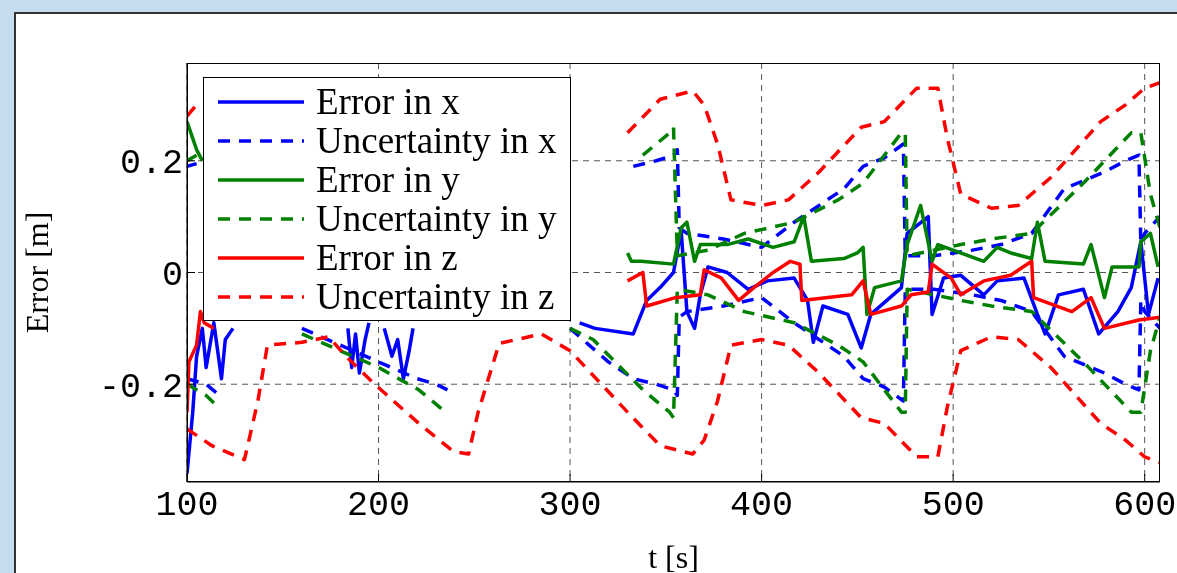 This screenshot has height=573, width=1177. Describe the element at coordinates (1145, 505) in the screenshot. I see `x-tick-label: 600` at that location.